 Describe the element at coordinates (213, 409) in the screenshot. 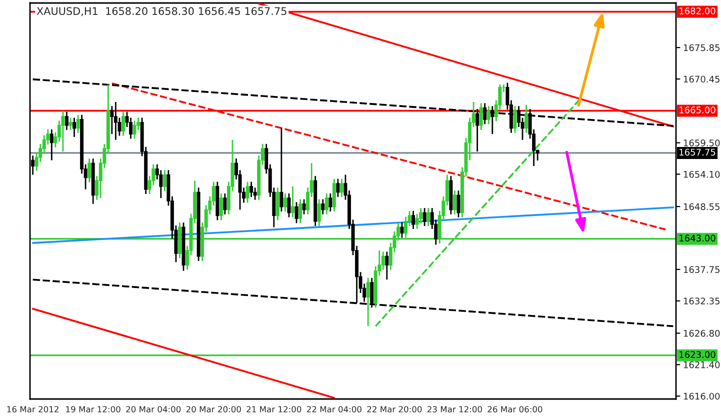

I see `x-tick-label: 20 Mar 20:00` at that location.